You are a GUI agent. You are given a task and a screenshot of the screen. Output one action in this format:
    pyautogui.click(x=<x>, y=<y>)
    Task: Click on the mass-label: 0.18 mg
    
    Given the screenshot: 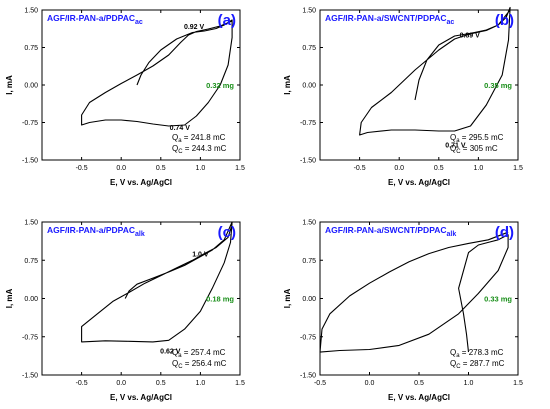 What is the action you would take?
    pyautogui.click(x=220, y=299)
    